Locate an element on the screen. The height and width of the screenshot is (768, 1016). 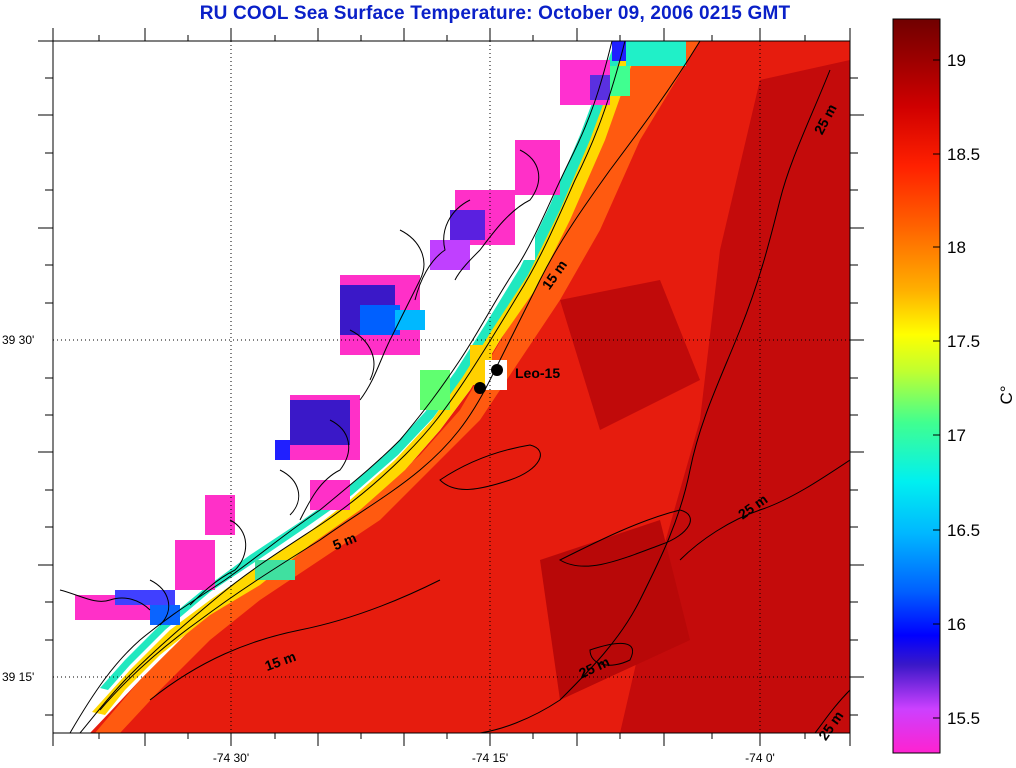
colorbar-unit: C° is located at coordinates (1006, 394).